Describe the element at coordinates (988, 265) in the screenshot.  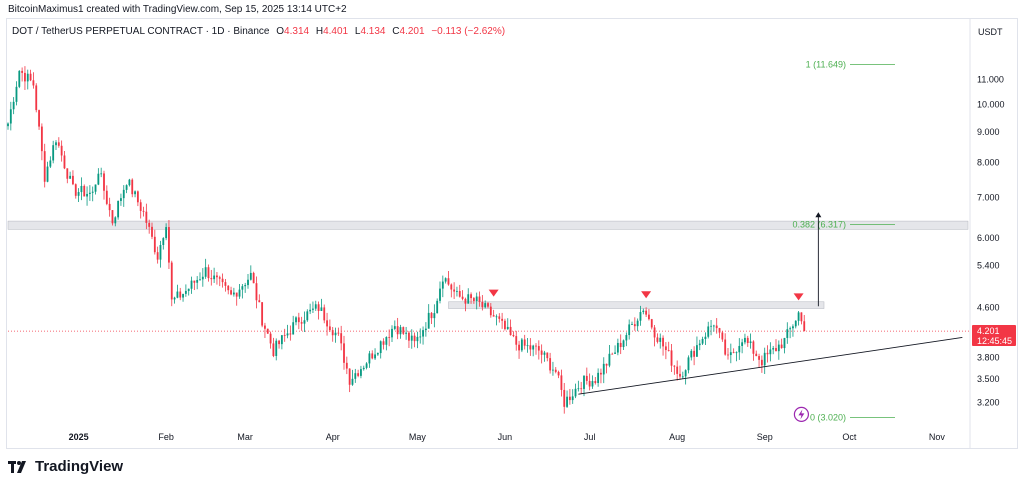
I see `price-tick-label: 5.400` at that location.